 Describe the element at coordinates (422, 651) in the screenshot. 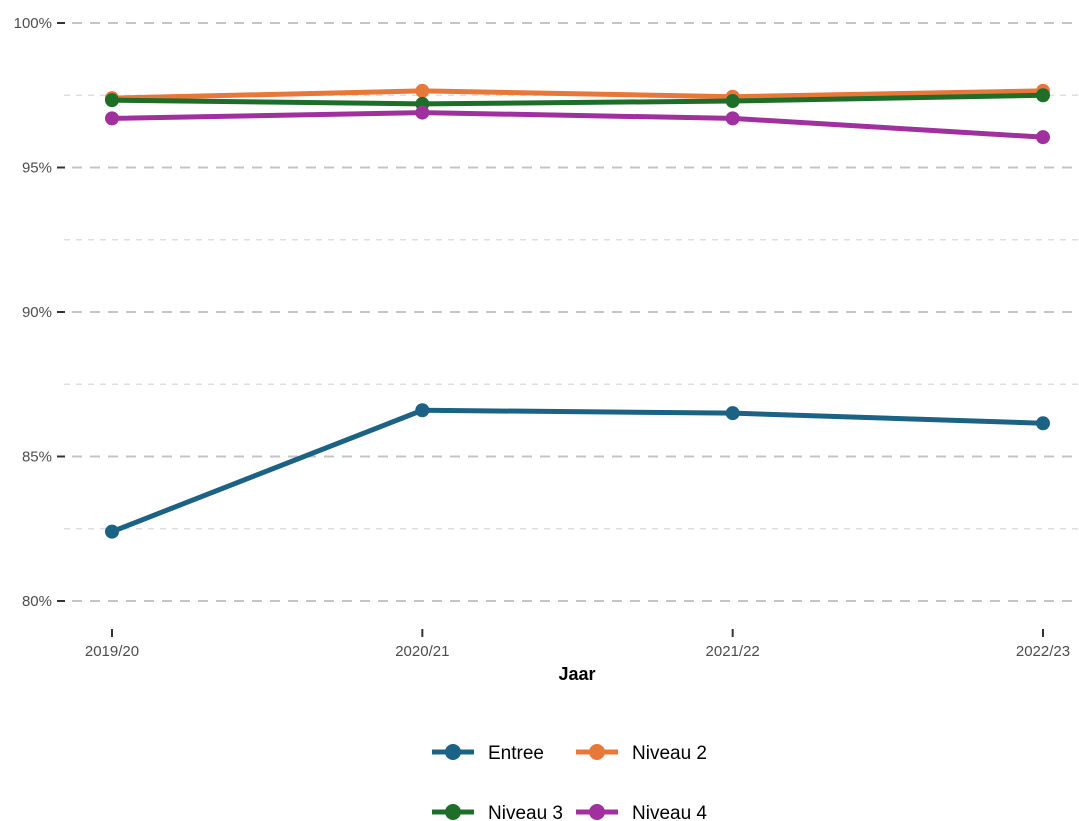

I see `x-tick-label-1: 2020/21` at that location.